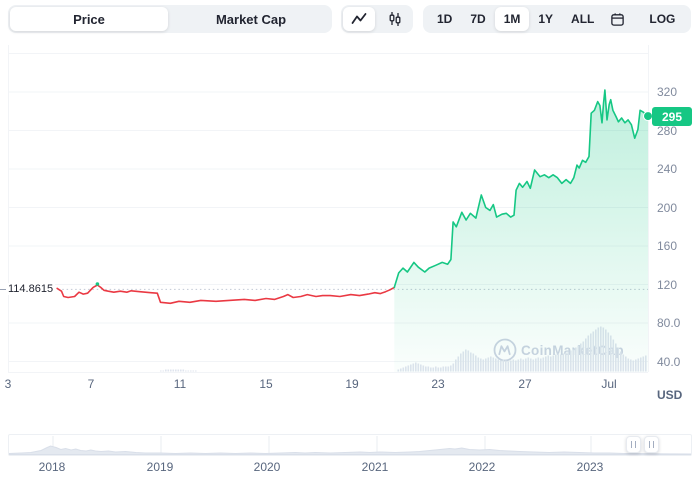 This screenshot has height=495, width=700. What do you see at coordinates (667, 246) in the screenshot?
I see `y-tick-label: 160` at bounding box center [667, 246].